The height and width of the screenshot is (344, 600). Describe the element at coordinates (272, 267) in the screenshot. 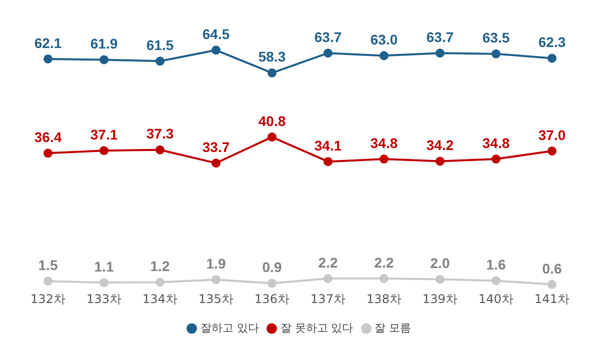

I see `data-label: 0.9` at that location.